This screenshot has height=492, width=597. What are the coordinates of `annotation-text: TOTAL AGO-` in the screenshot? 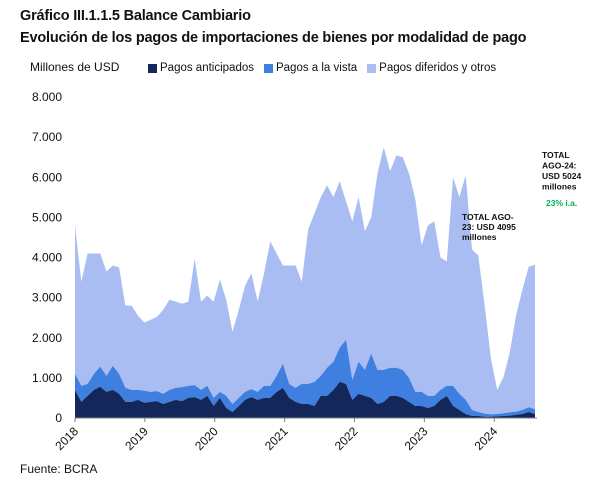 It's located at (488, 217).